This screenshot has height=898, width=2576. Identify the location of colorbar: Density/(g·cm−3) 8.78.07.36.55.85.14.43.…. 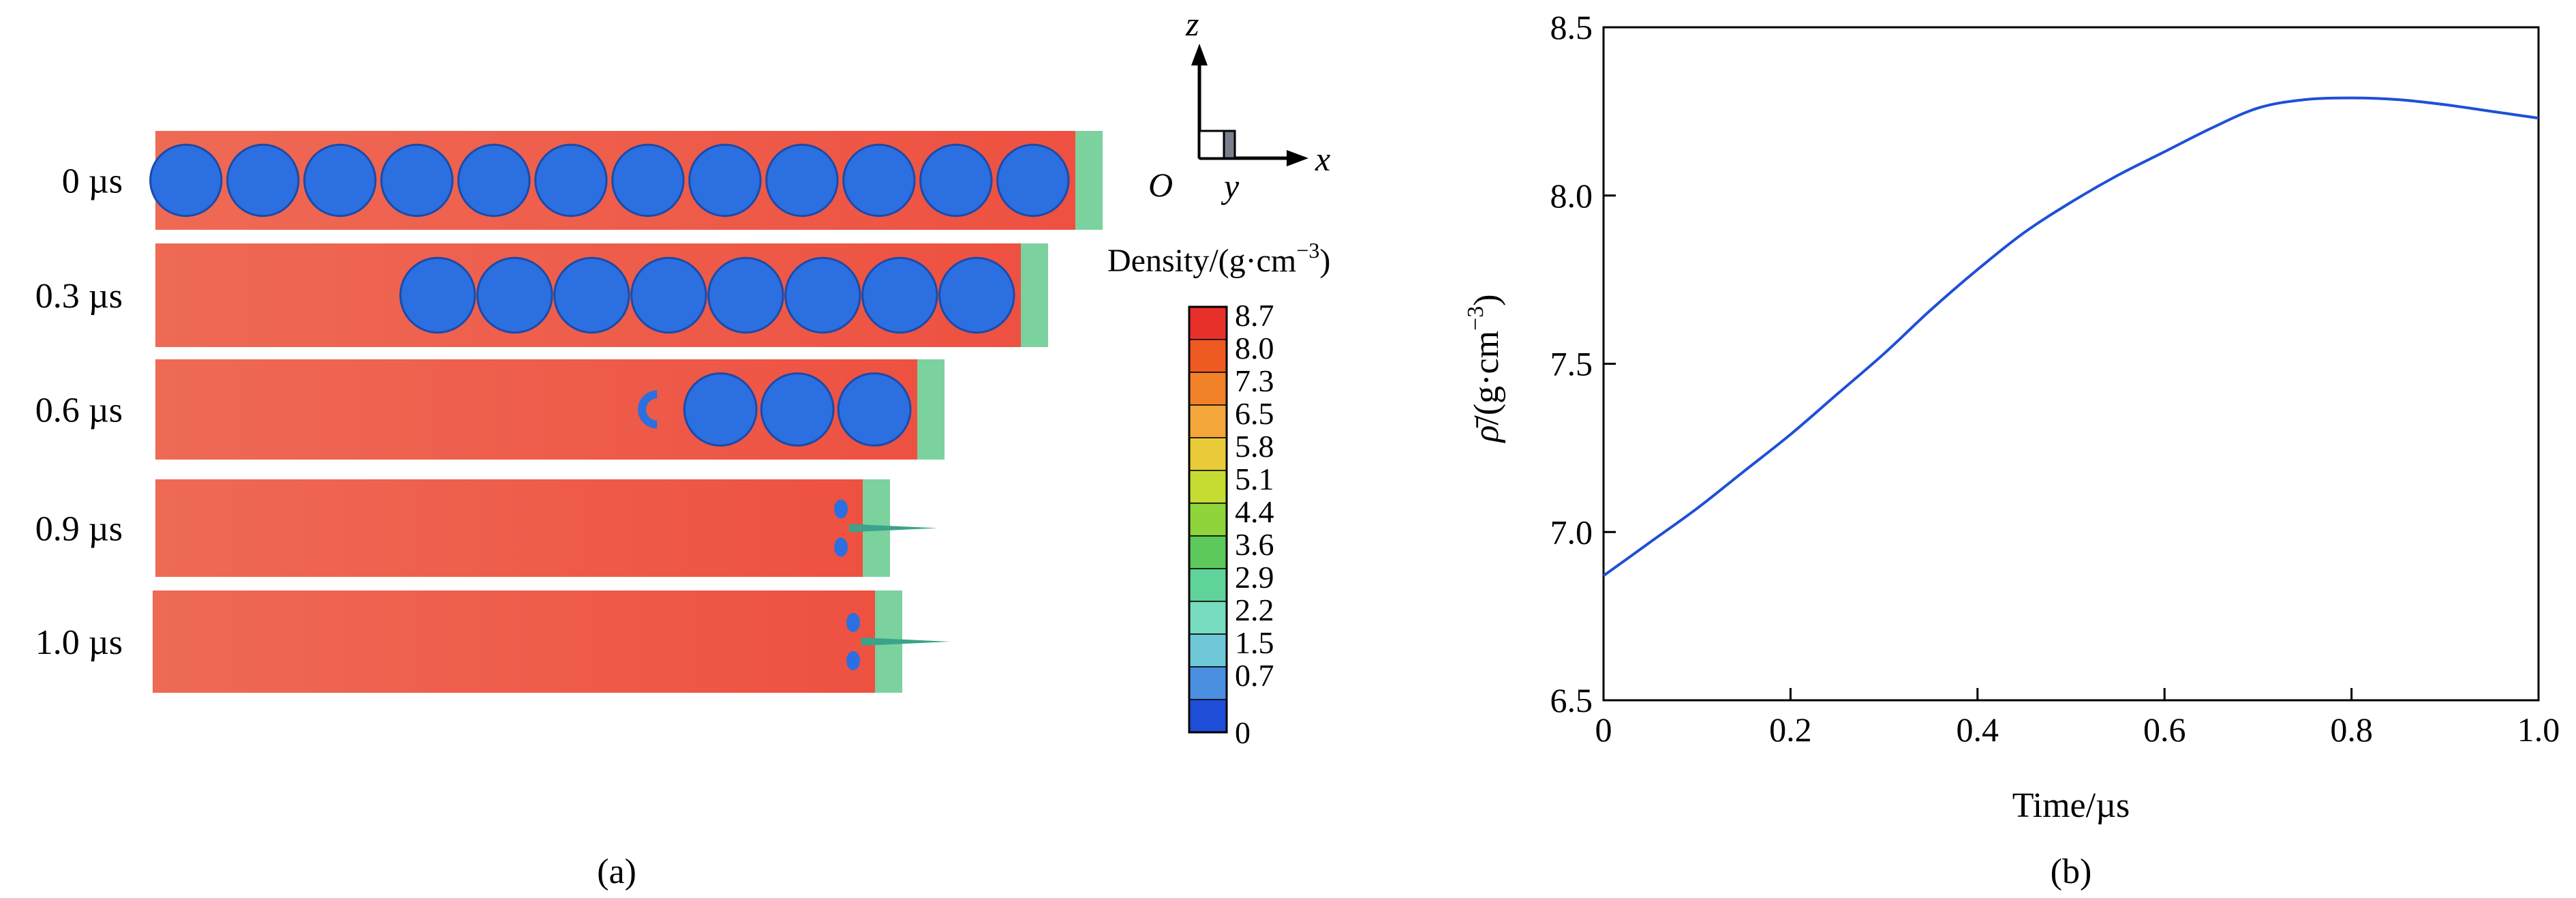
(1218, 494).